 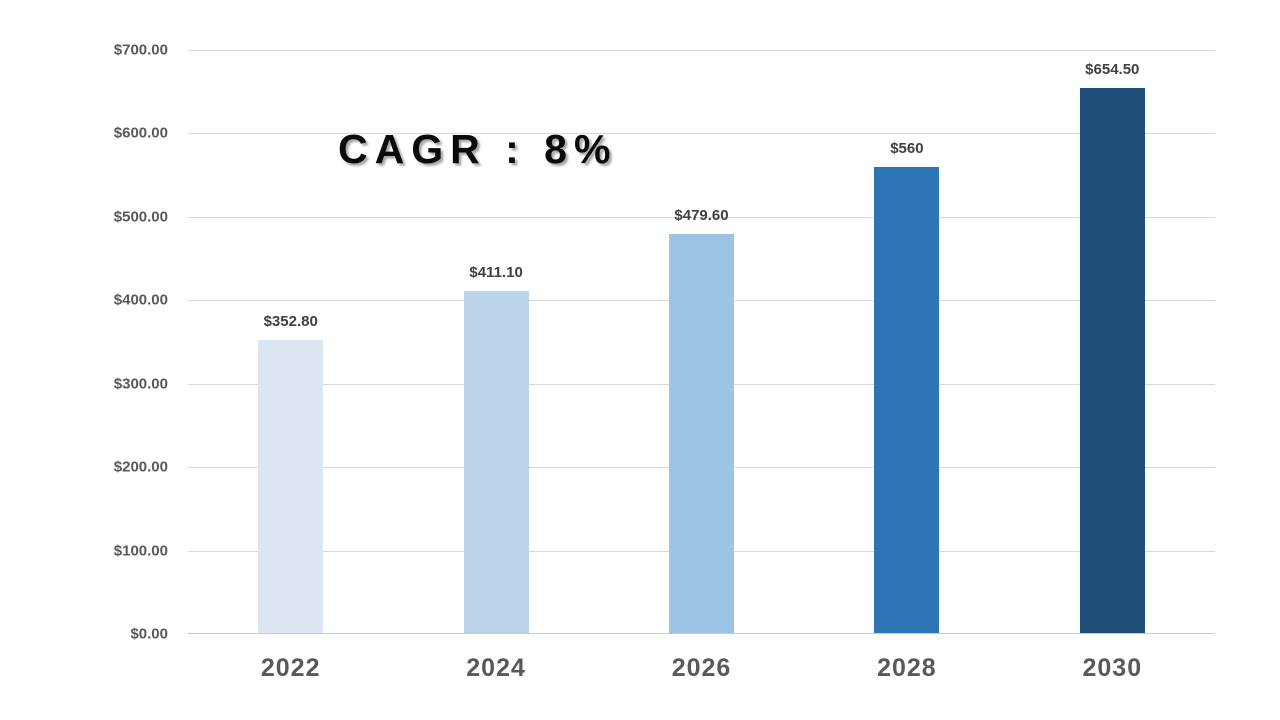 I want to click on bar-2024, so click(x=496, y=462).